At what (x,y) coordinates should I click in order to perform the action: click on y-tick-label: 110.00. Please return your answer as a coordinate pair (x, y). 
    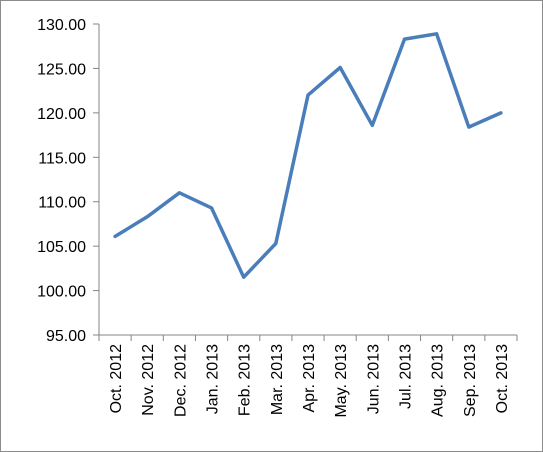
    Looking at the image, I should click on (62, 203).